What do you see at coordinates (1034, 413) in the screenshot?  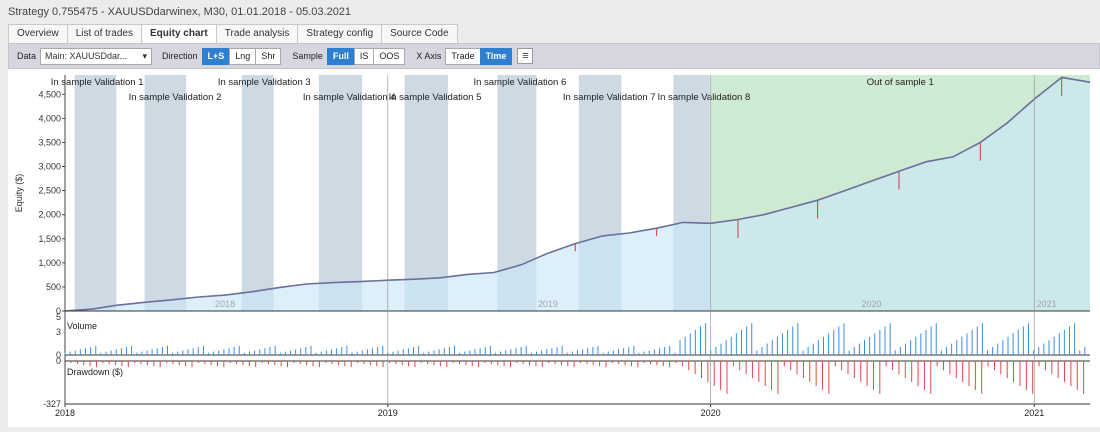 I see `x-tick-label-bottom: 2021` at bounding box center [1034, 413].